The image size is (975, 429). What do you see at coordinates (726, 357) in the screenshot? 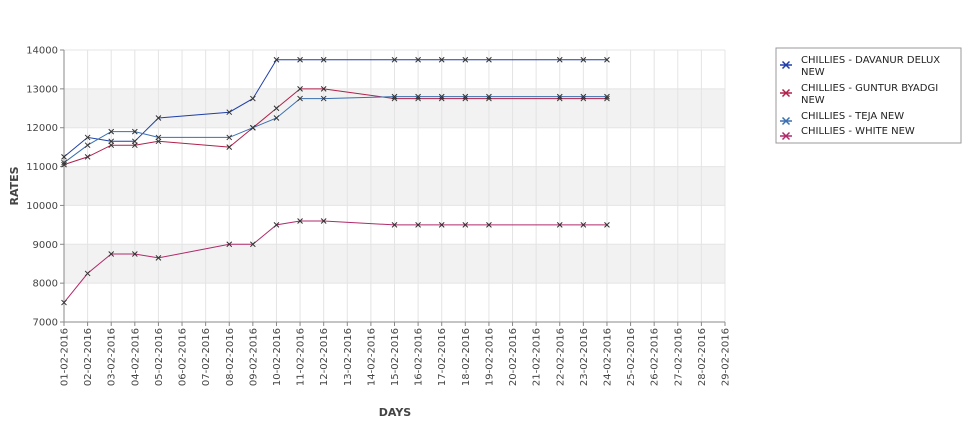
I see `x-tick-label: 29-02-2016` at bounding box center [726, 357].